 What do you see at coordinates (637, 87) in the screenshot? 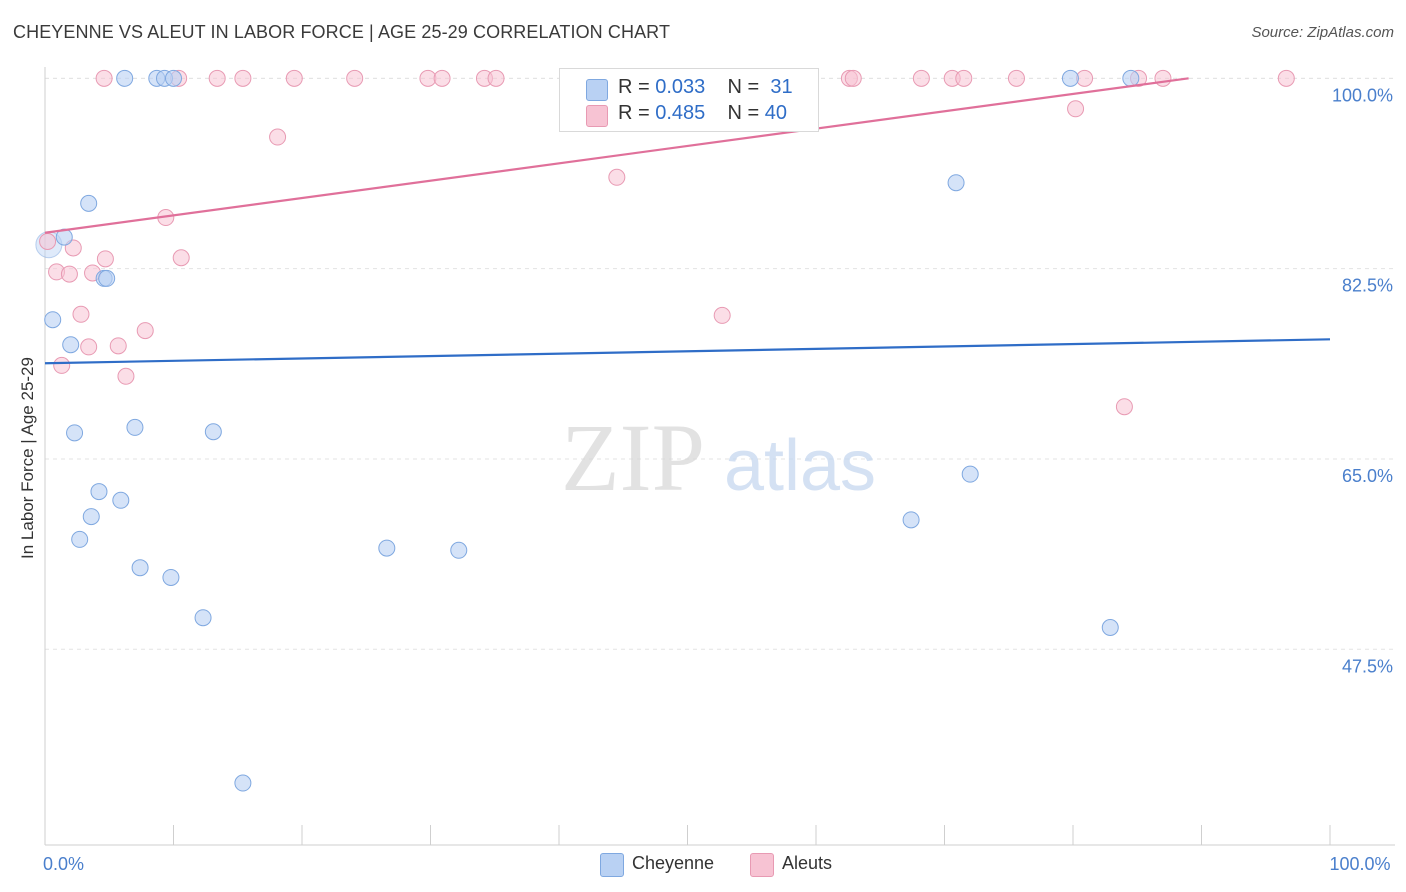
I see `cheyenne-r-label: R =` at bounding box center [637, 87].